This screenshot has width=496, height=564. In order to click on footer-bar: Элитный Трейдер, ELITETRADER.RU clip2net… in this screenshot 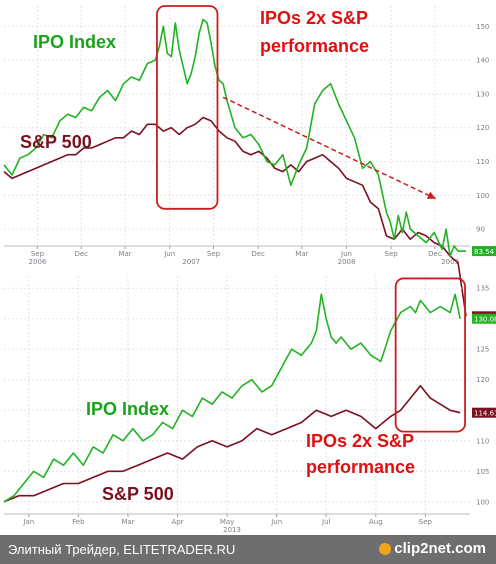, I will do `click(248, 549)`.